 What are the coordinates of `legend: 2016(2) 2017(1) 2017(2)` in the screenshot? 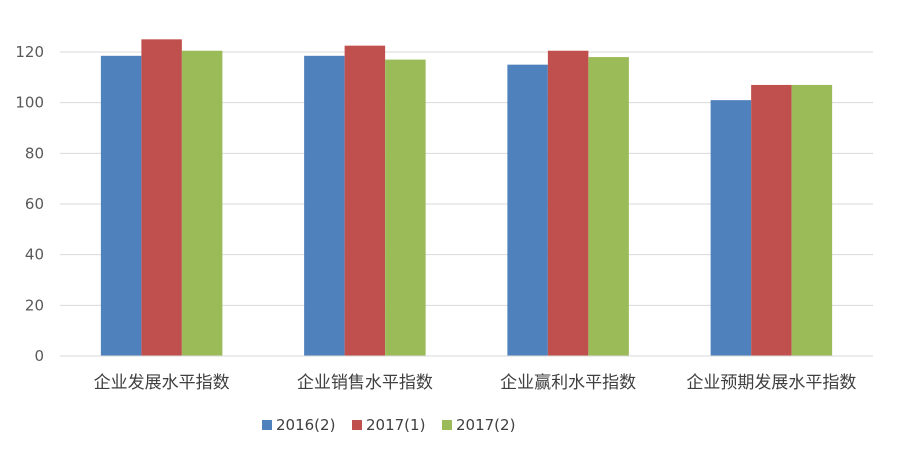 It's located at (388, 425).